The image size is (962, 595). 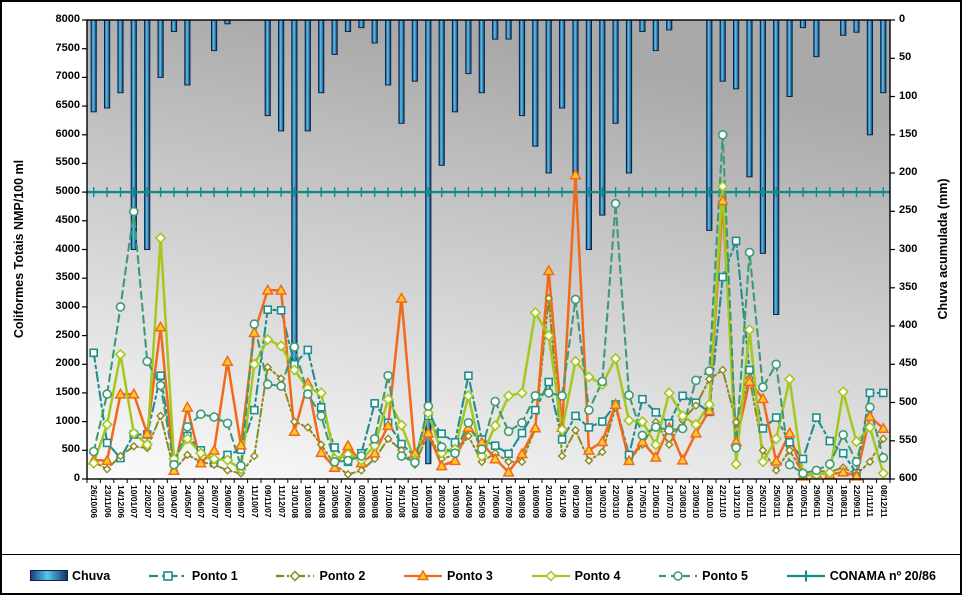 I want to click on x-axis-tick-label: 18/04/08, so click(x=321, y=502).